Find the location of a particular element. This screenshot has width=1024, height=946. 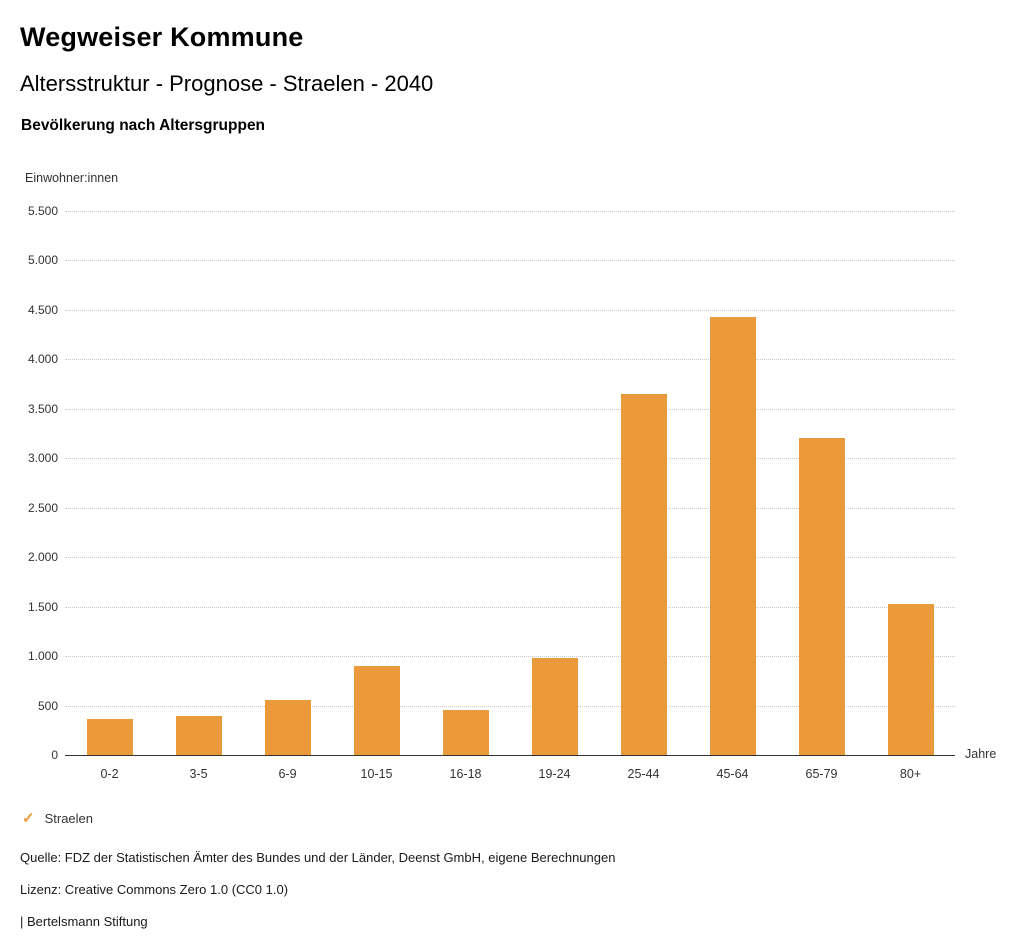

x-tick-label: 25-44 is located at coordinates (643, 774).